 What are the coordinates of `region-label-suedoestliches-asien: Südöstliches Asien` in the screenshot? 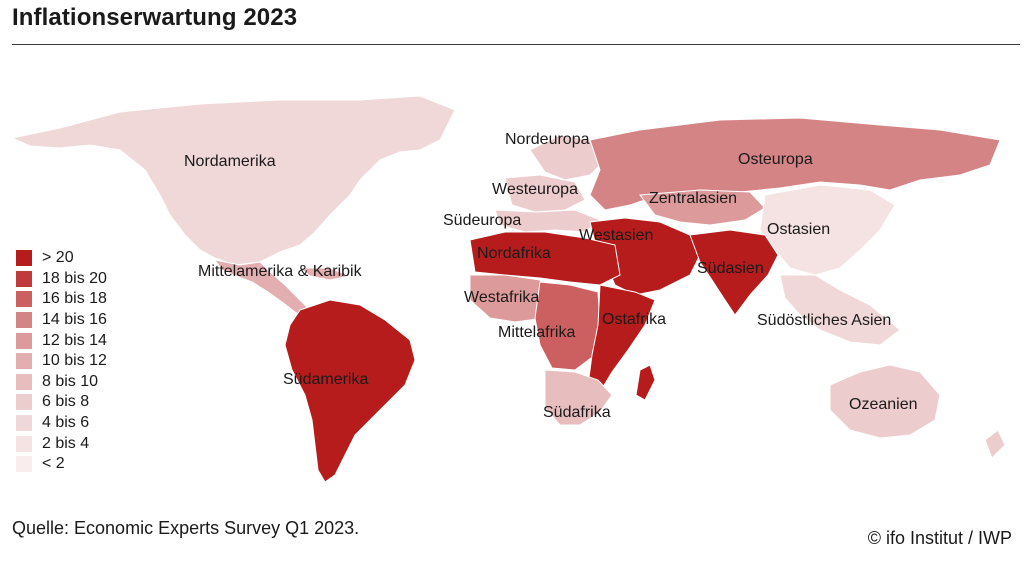 It's located at (824, 320).